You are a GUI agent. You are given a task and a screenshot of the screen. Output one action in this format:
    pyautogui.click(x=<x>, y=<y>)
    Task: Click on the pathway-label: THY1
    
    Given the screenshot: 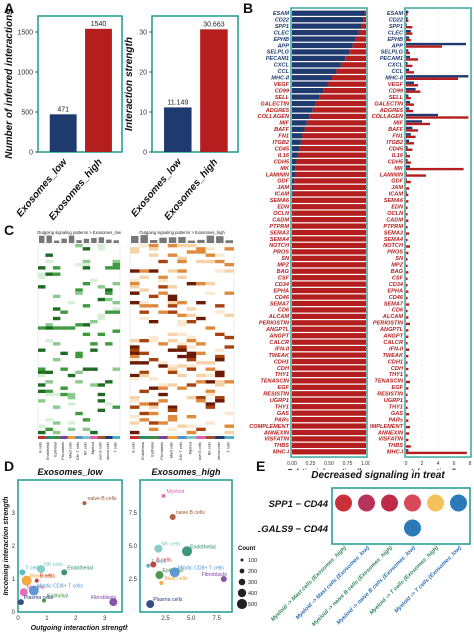 What is the action you would take?
    pyautogui.click(x=396, y=407)
    